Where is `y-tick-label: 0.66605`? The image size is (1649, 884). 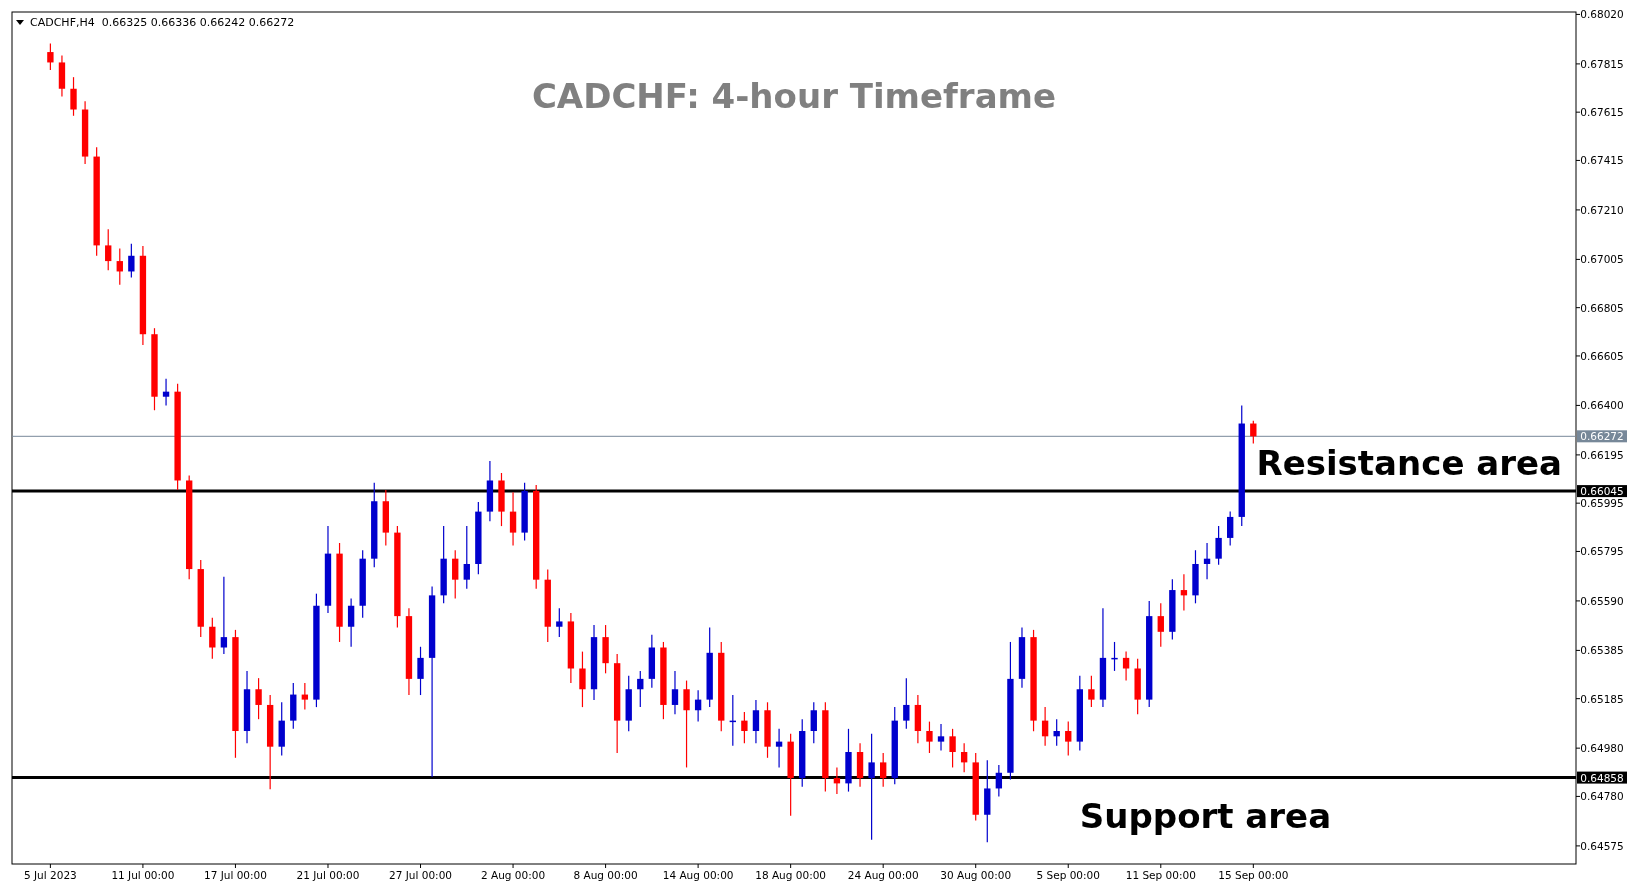 y-tick-label: 0.66605 is located at coordinates (1602, 355).